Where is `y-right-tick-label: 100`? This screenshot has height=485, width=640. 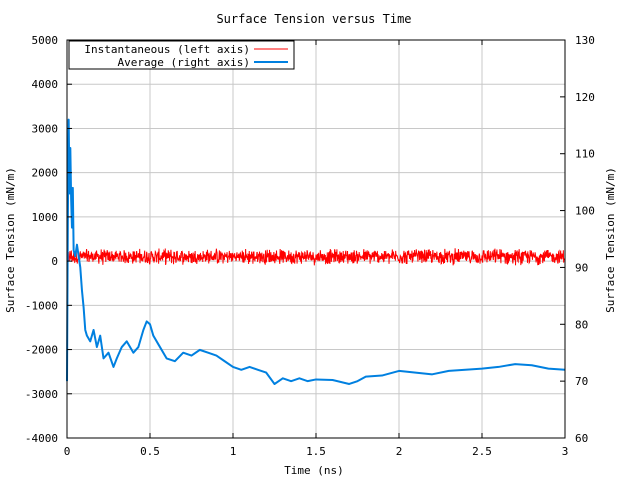 y-right-tick-label: 100 is located at coordinates (585, 211).